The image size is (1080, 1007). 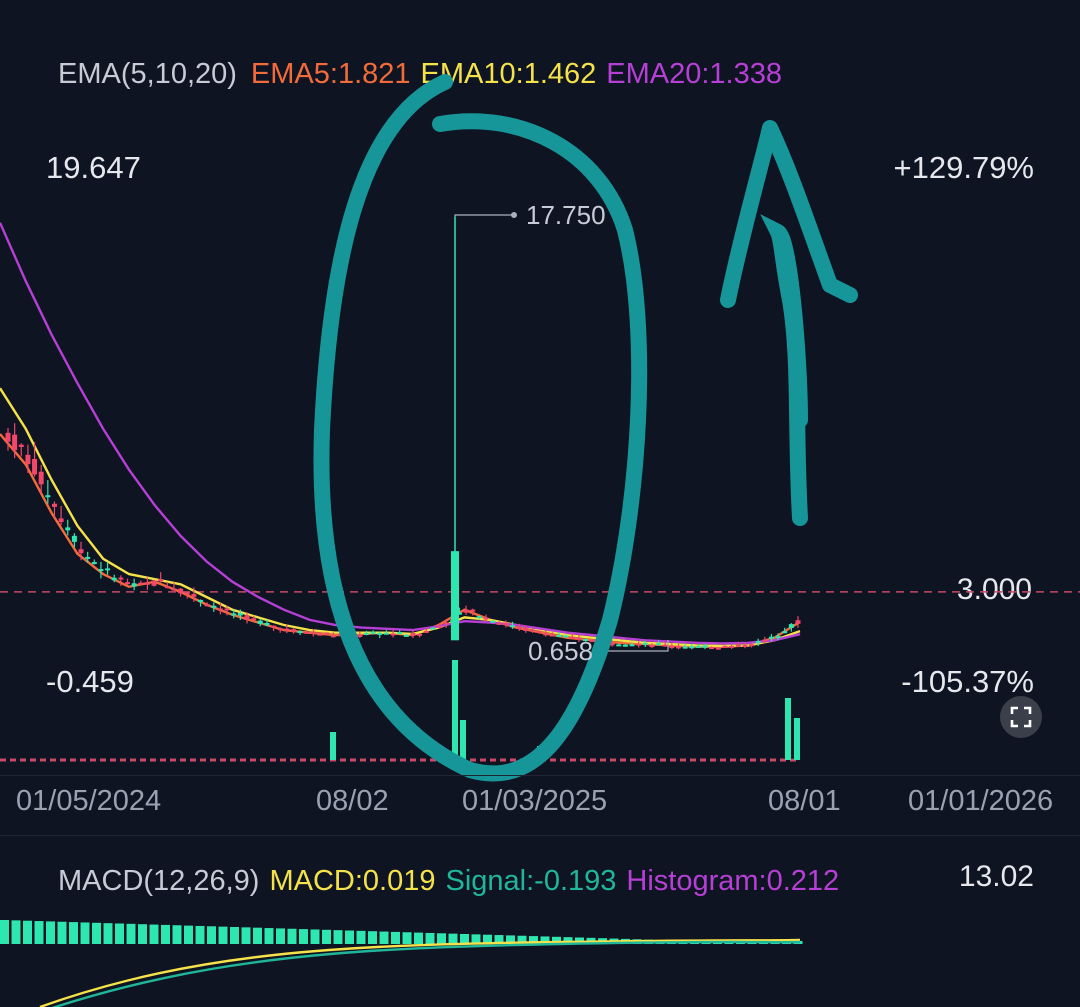 What do you see at coordinates (694, 74) in the screenshot?
I see `ema20-value: EMA20:1.338` at bounding box center [694, 74].